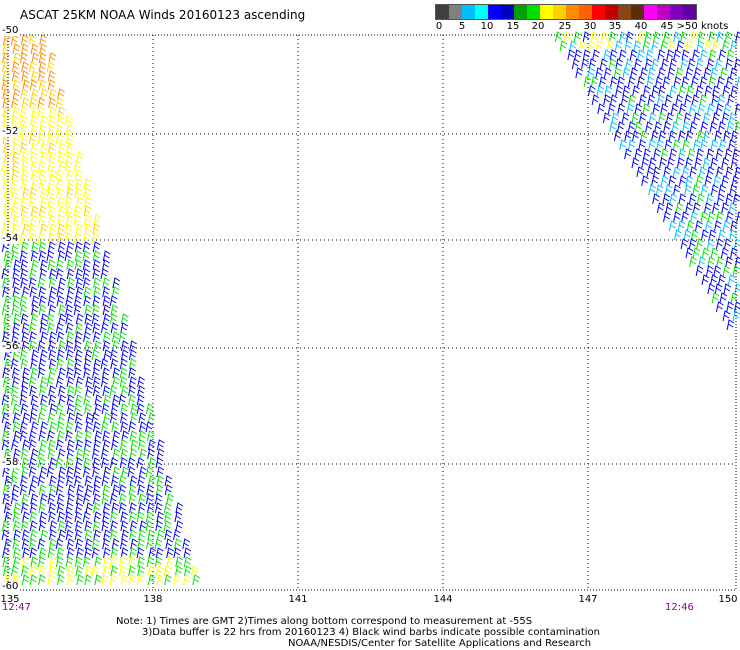 The height and width of the screenshot is (650, 740). What do you see at coordinates (10, 462) in the screenshot?
I see `lat-label-58: -58` at bounding box center [10, 462].